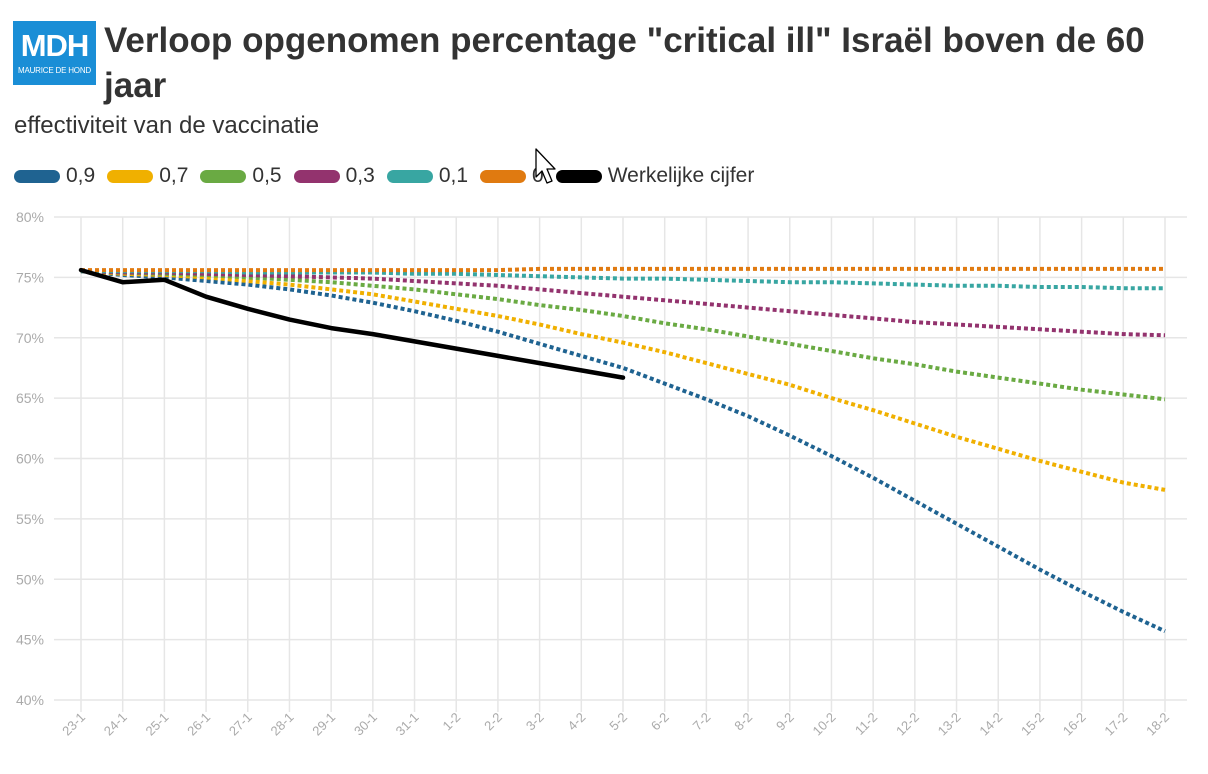 The width and height of the screenshot is (1208, 774). Describe the element at coordinates (323, 724) in the screenshot. I see `x-tick-label: 29-1` at that location.